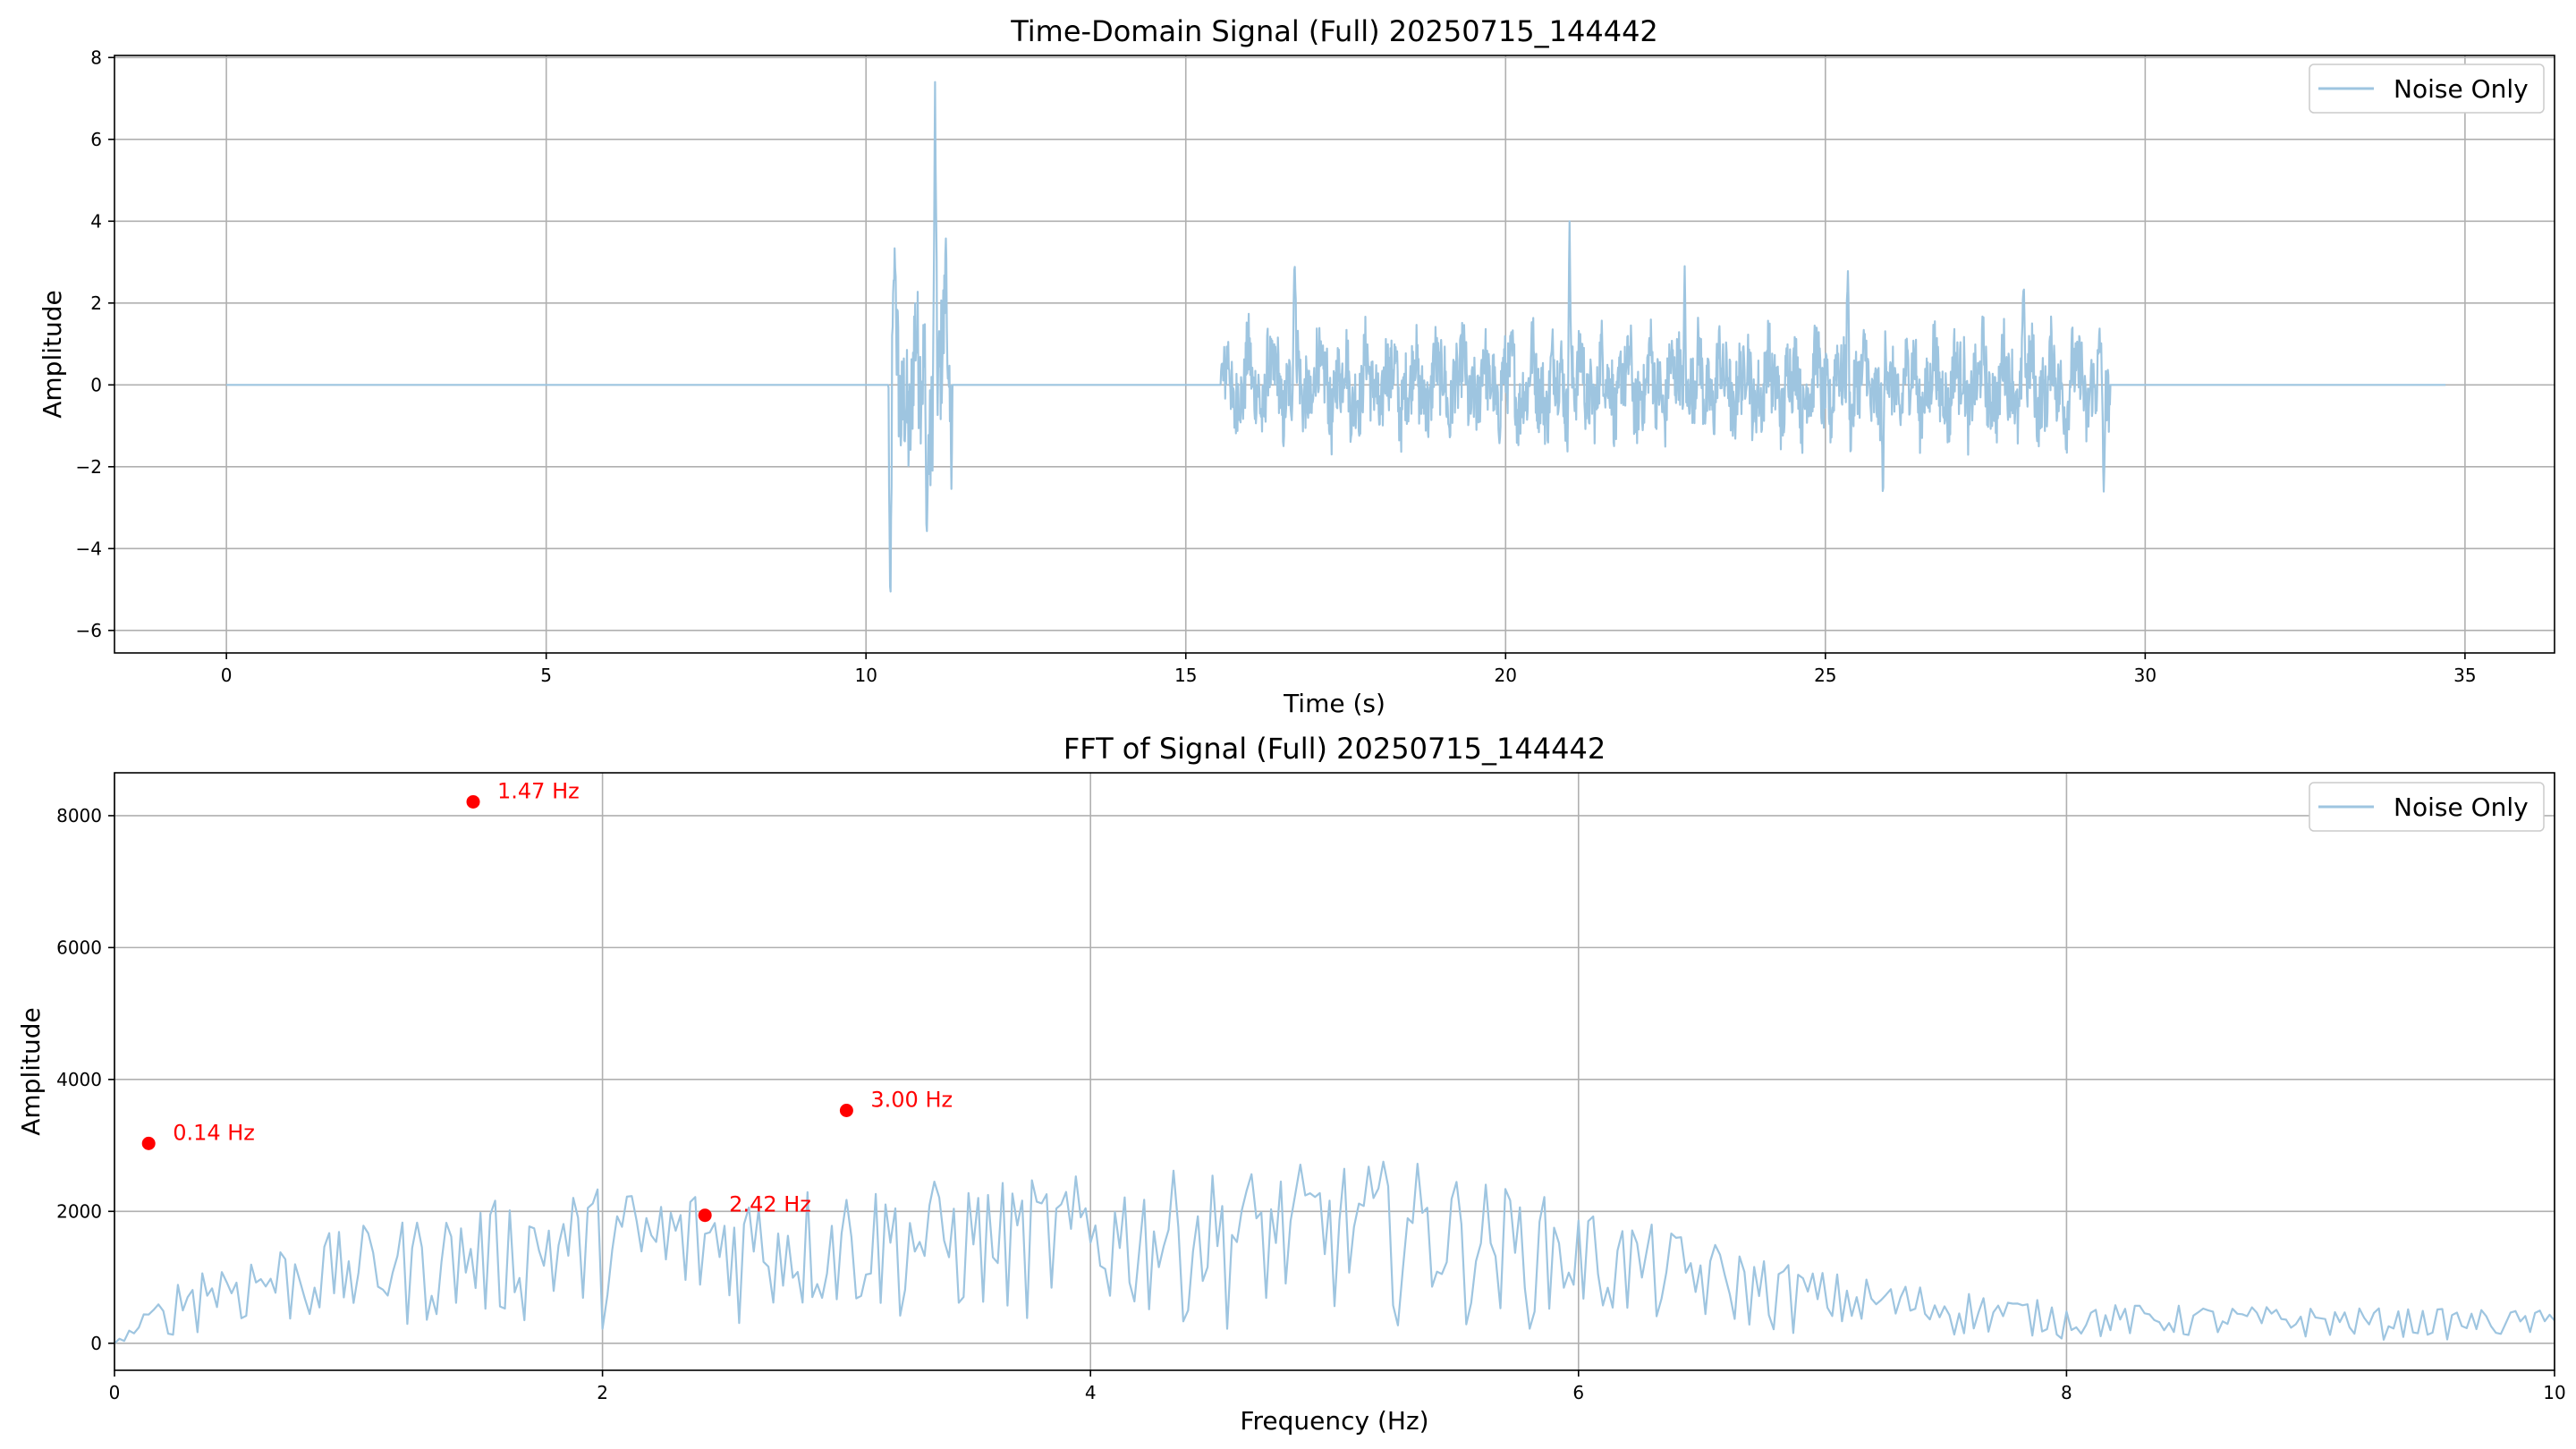  Describe the element at coordinates (1349, 669) in the screenshot. I see `x-axis-ticks: 0 5 10 15 20 25 30 35` at that location.